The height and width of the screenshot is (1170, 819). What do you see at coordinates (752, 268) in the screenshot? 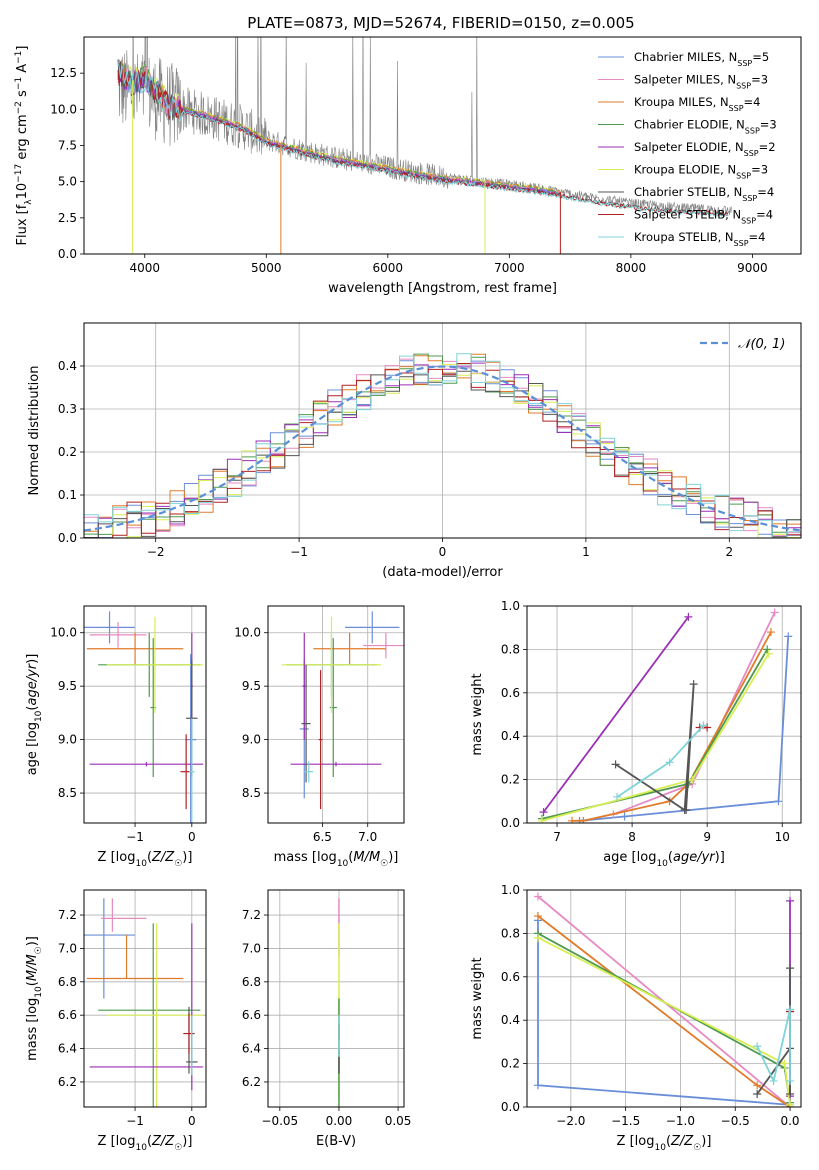
I see `x-tick-label: 9000` at bounding box center [752, 268].